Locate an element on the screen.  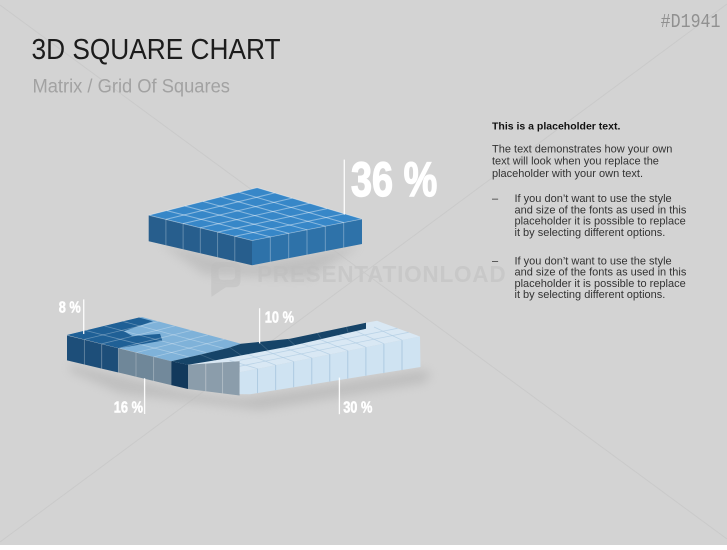
svg-text: 36 % is located at coordinates (394, 180).